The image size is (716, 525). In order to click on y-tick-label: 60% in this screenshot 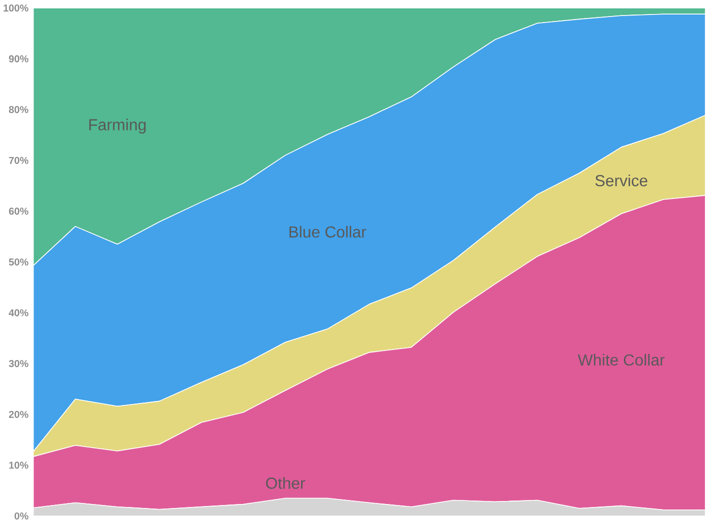, I will do `click(18, 211)`.